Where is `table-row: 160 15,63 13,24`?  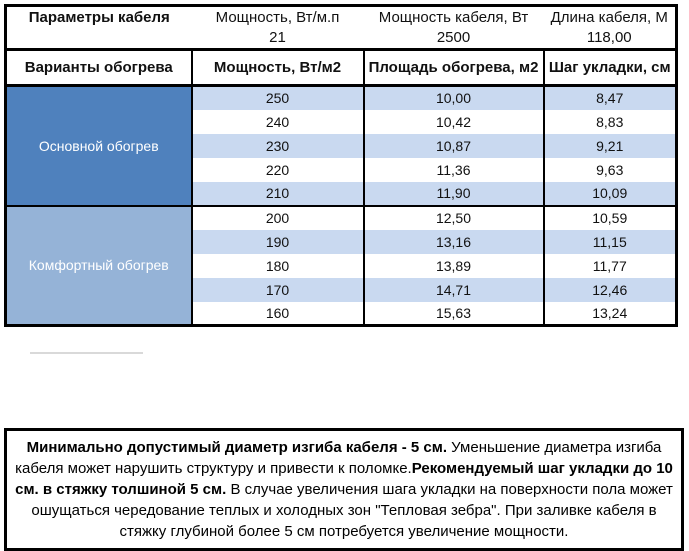
table-row: 160 15,63 13,24 is located at coordinates (341, 313).